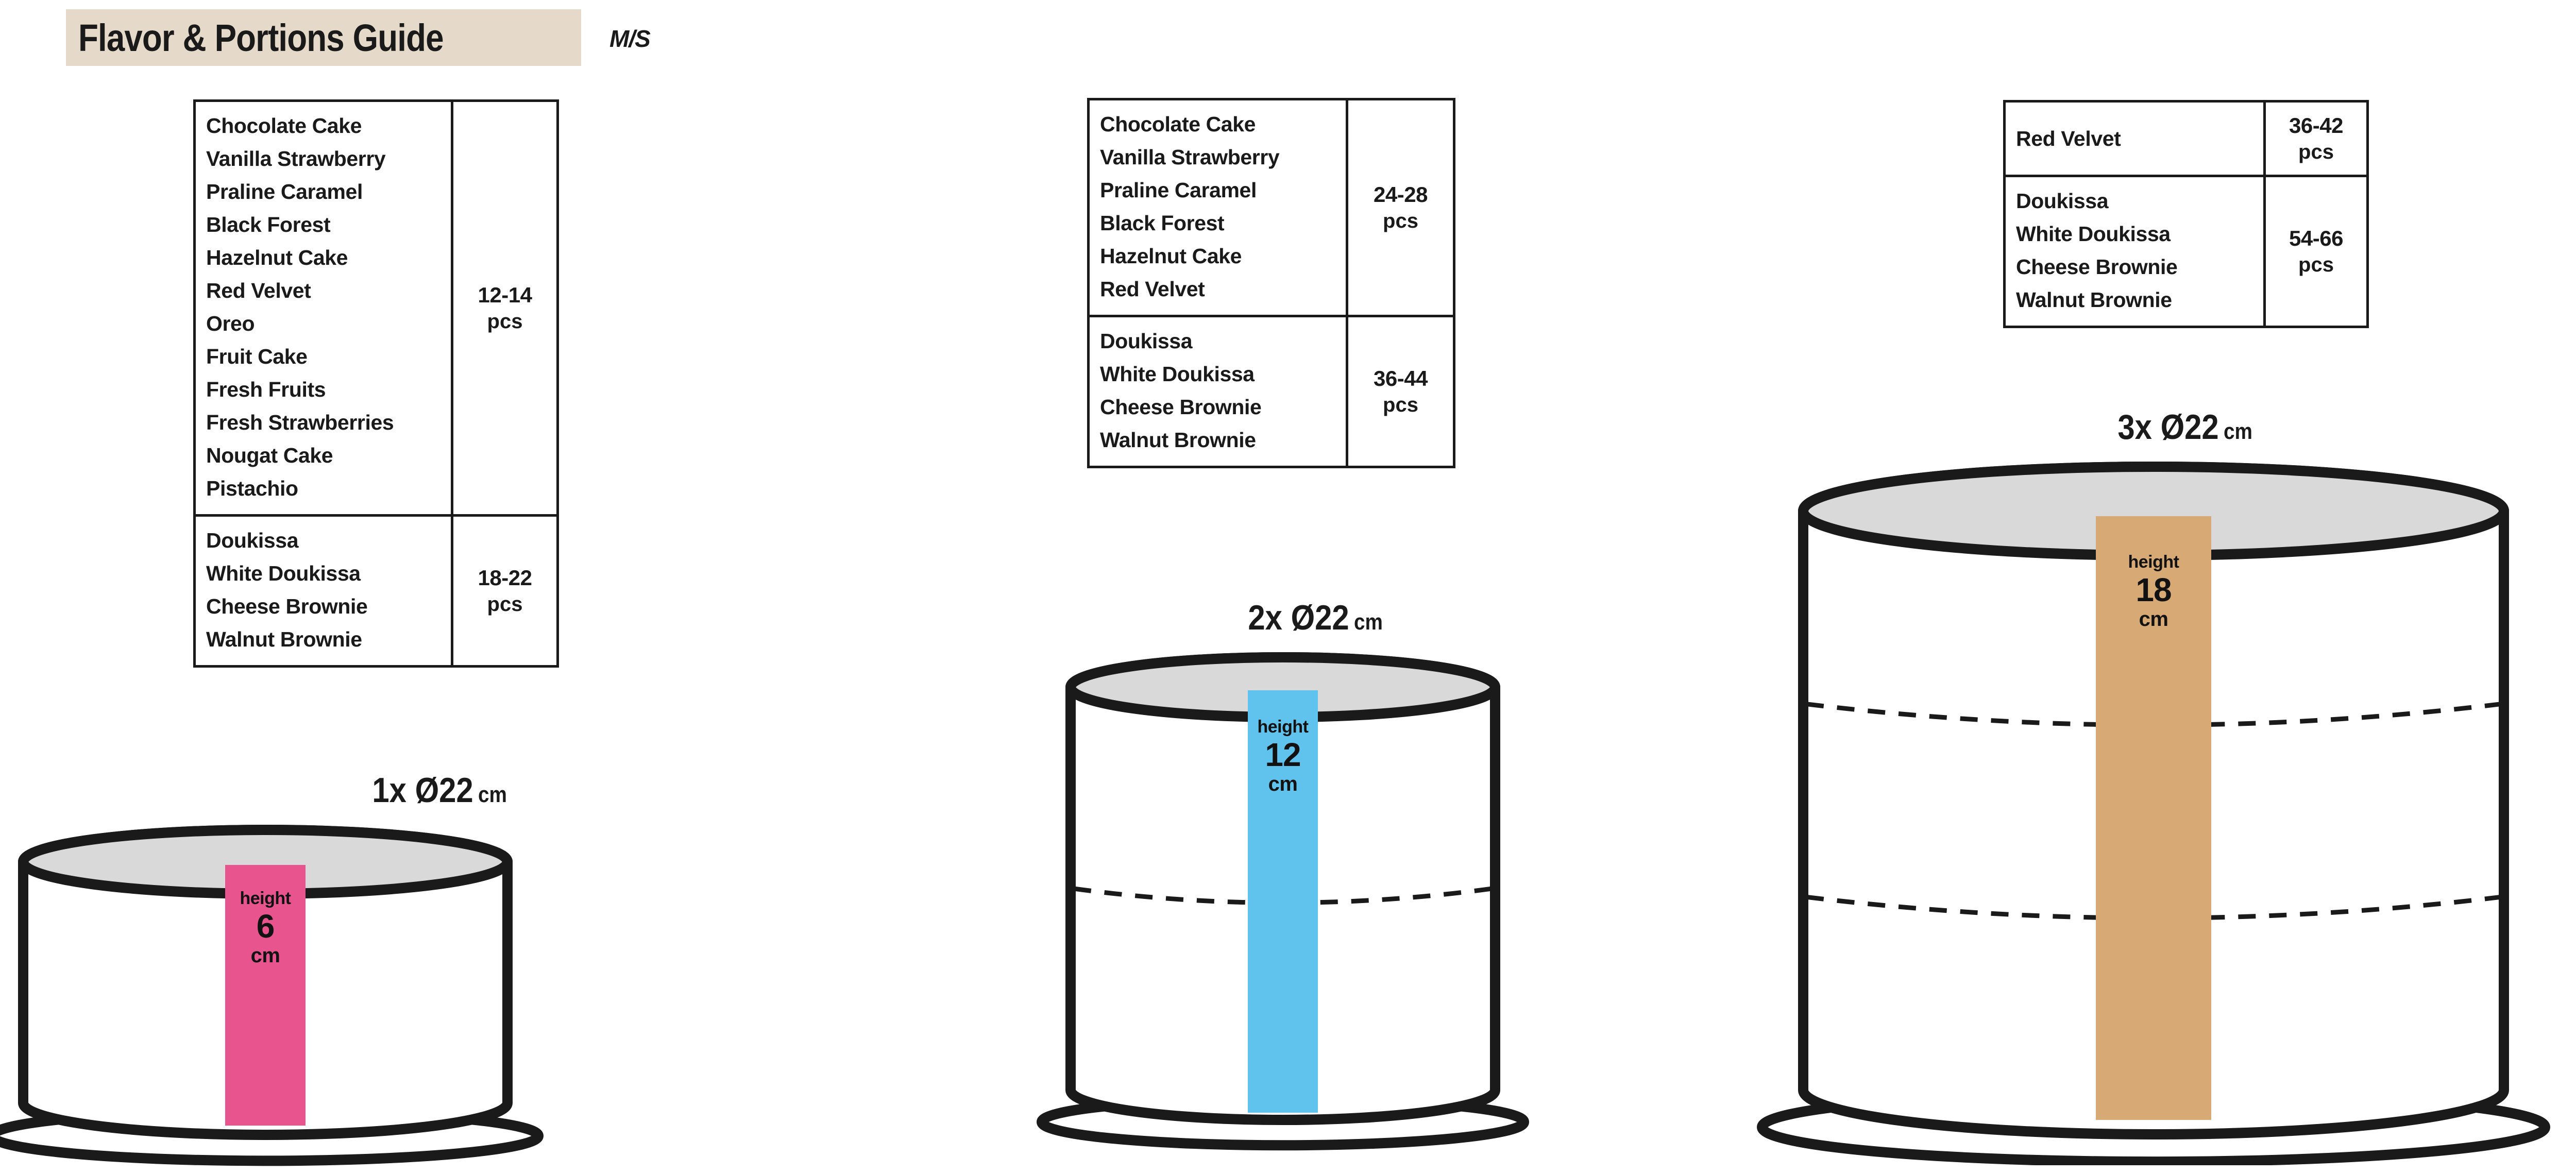  I want to click on header-badge: M/S, so click(630, 38).